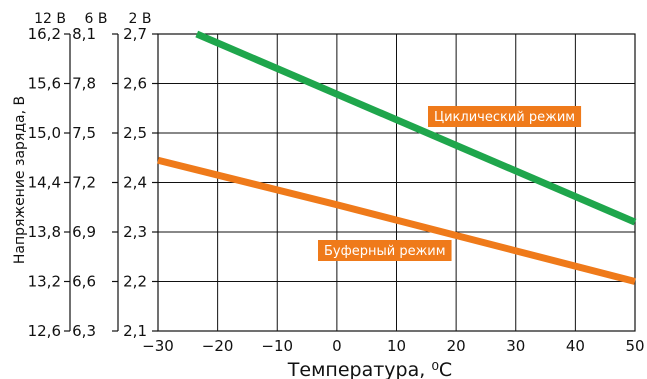 Image resolution: width=647 pixels, height=379 pixels. Describe the element at coordinates (84, 282) in the screenshot. I see `y-tick-label: 6,6` at that location.